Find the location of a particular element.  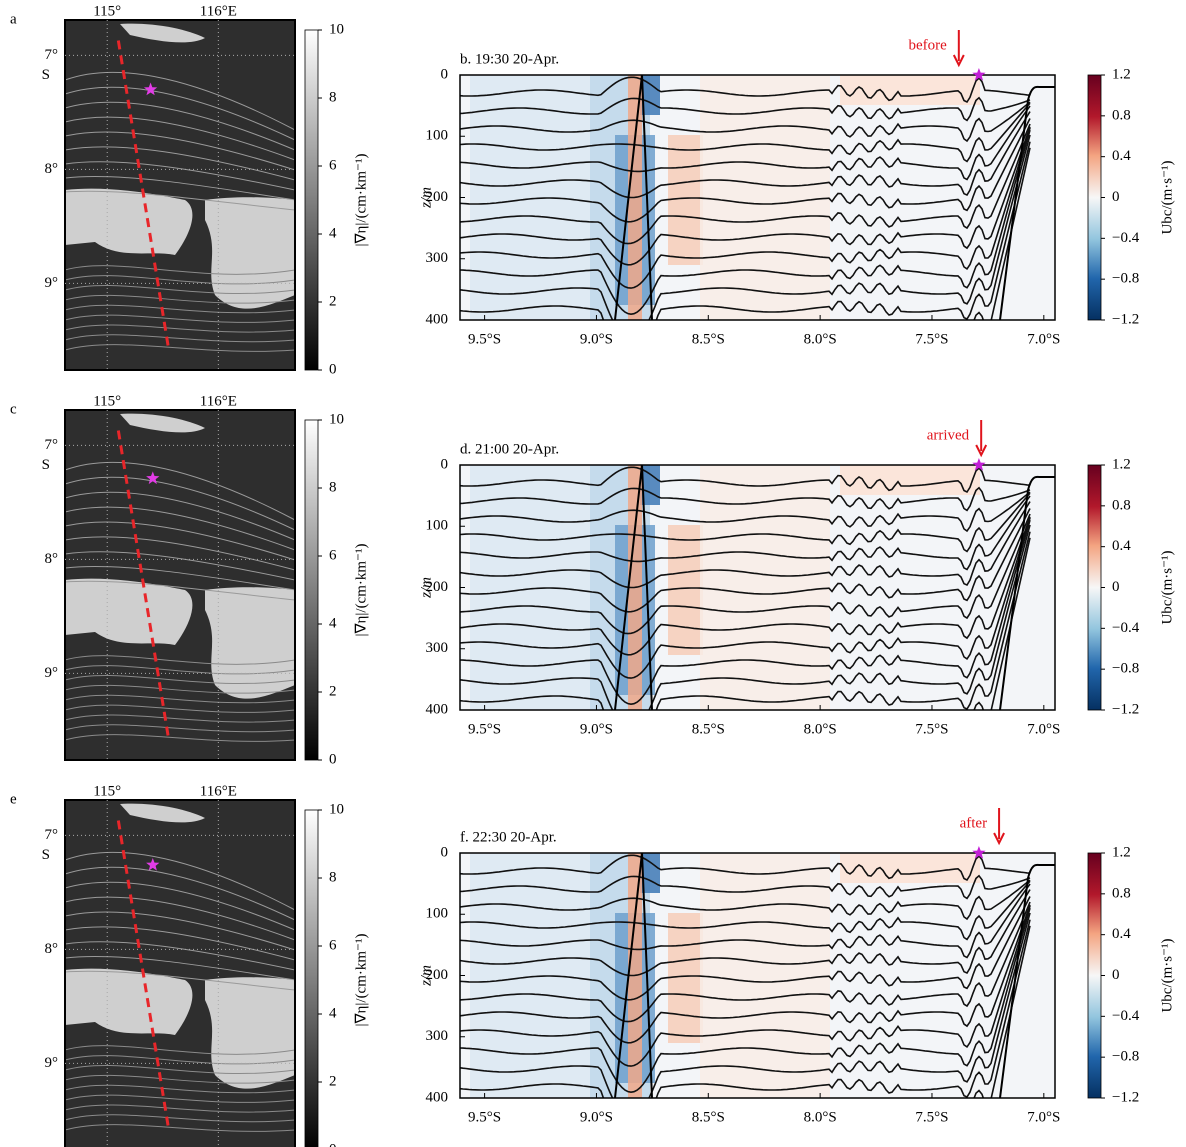

annotation-text: before is located at coordinates (928, 45).